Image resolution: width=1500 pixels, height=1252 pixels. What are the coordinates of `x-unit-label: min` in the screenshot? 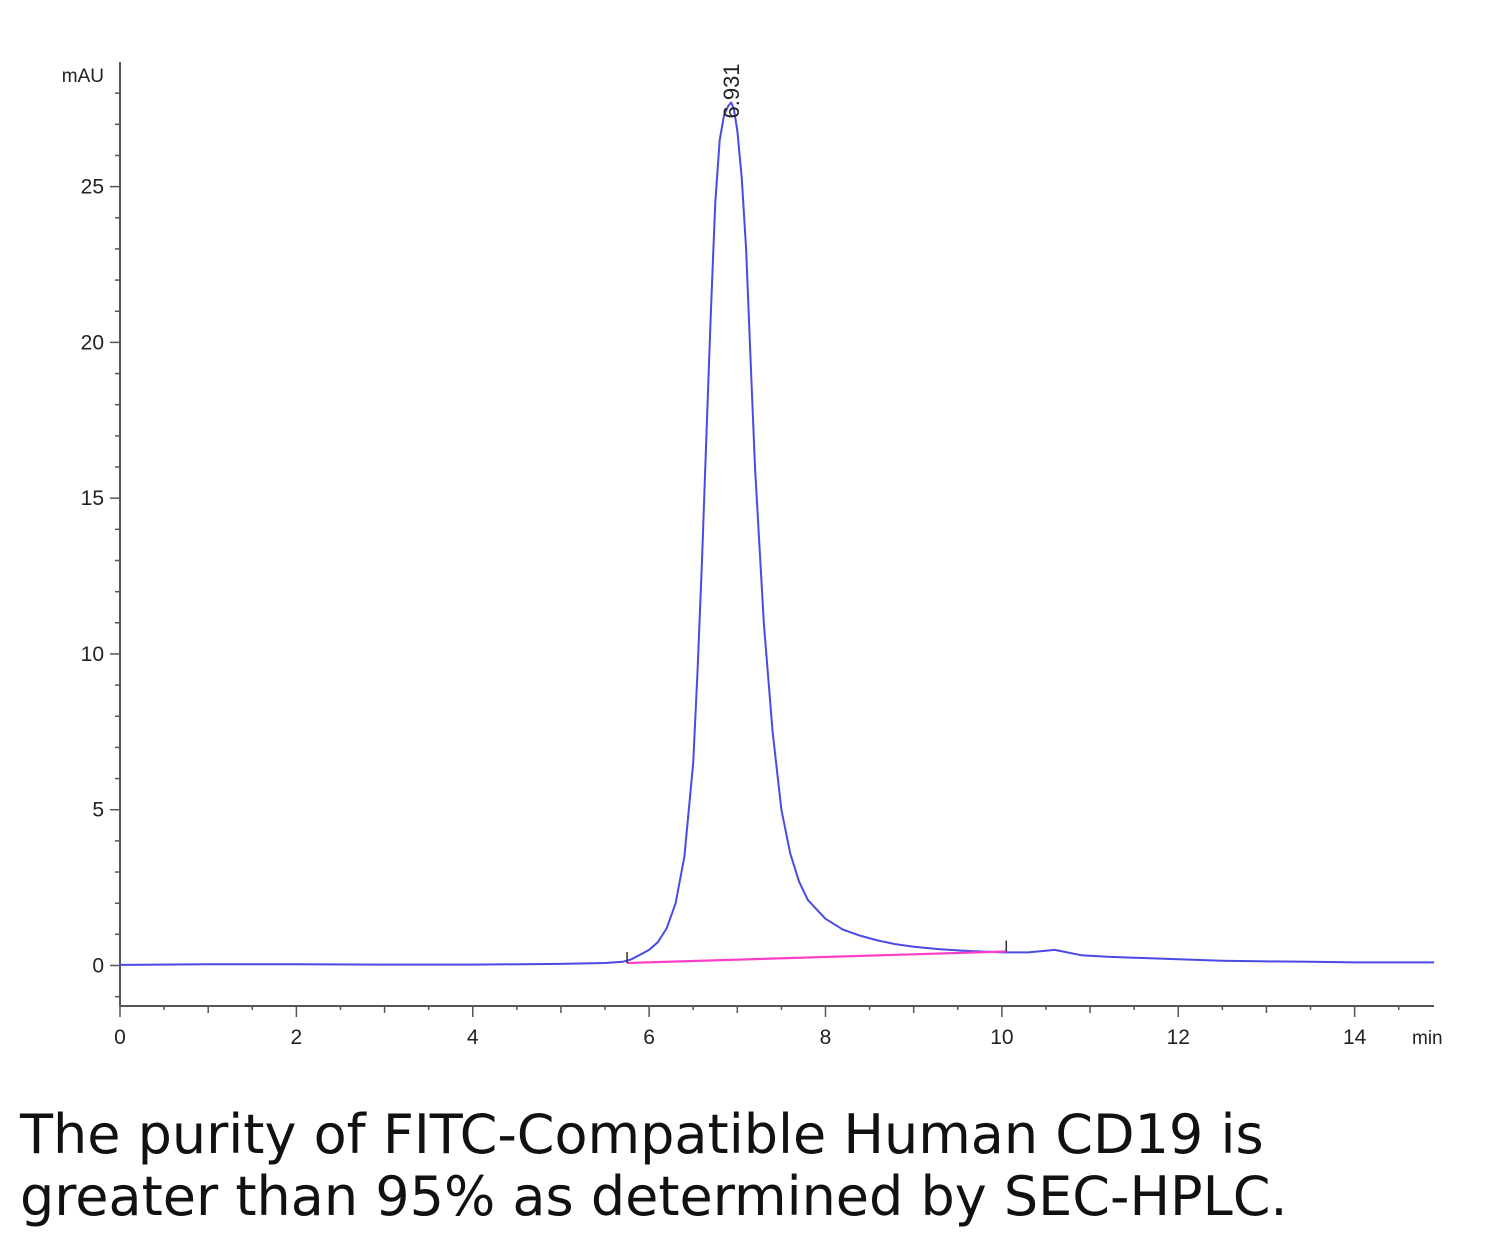 It's located at (1427, 1038).